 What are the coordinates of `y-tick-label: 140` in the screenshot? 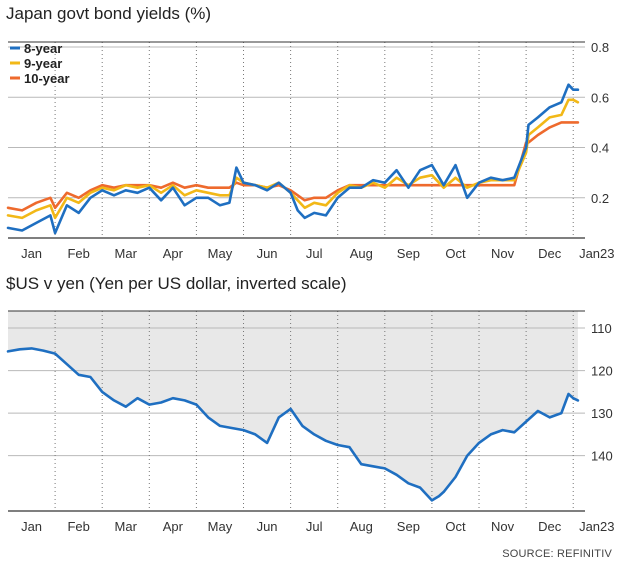 It's located at (602, 456).